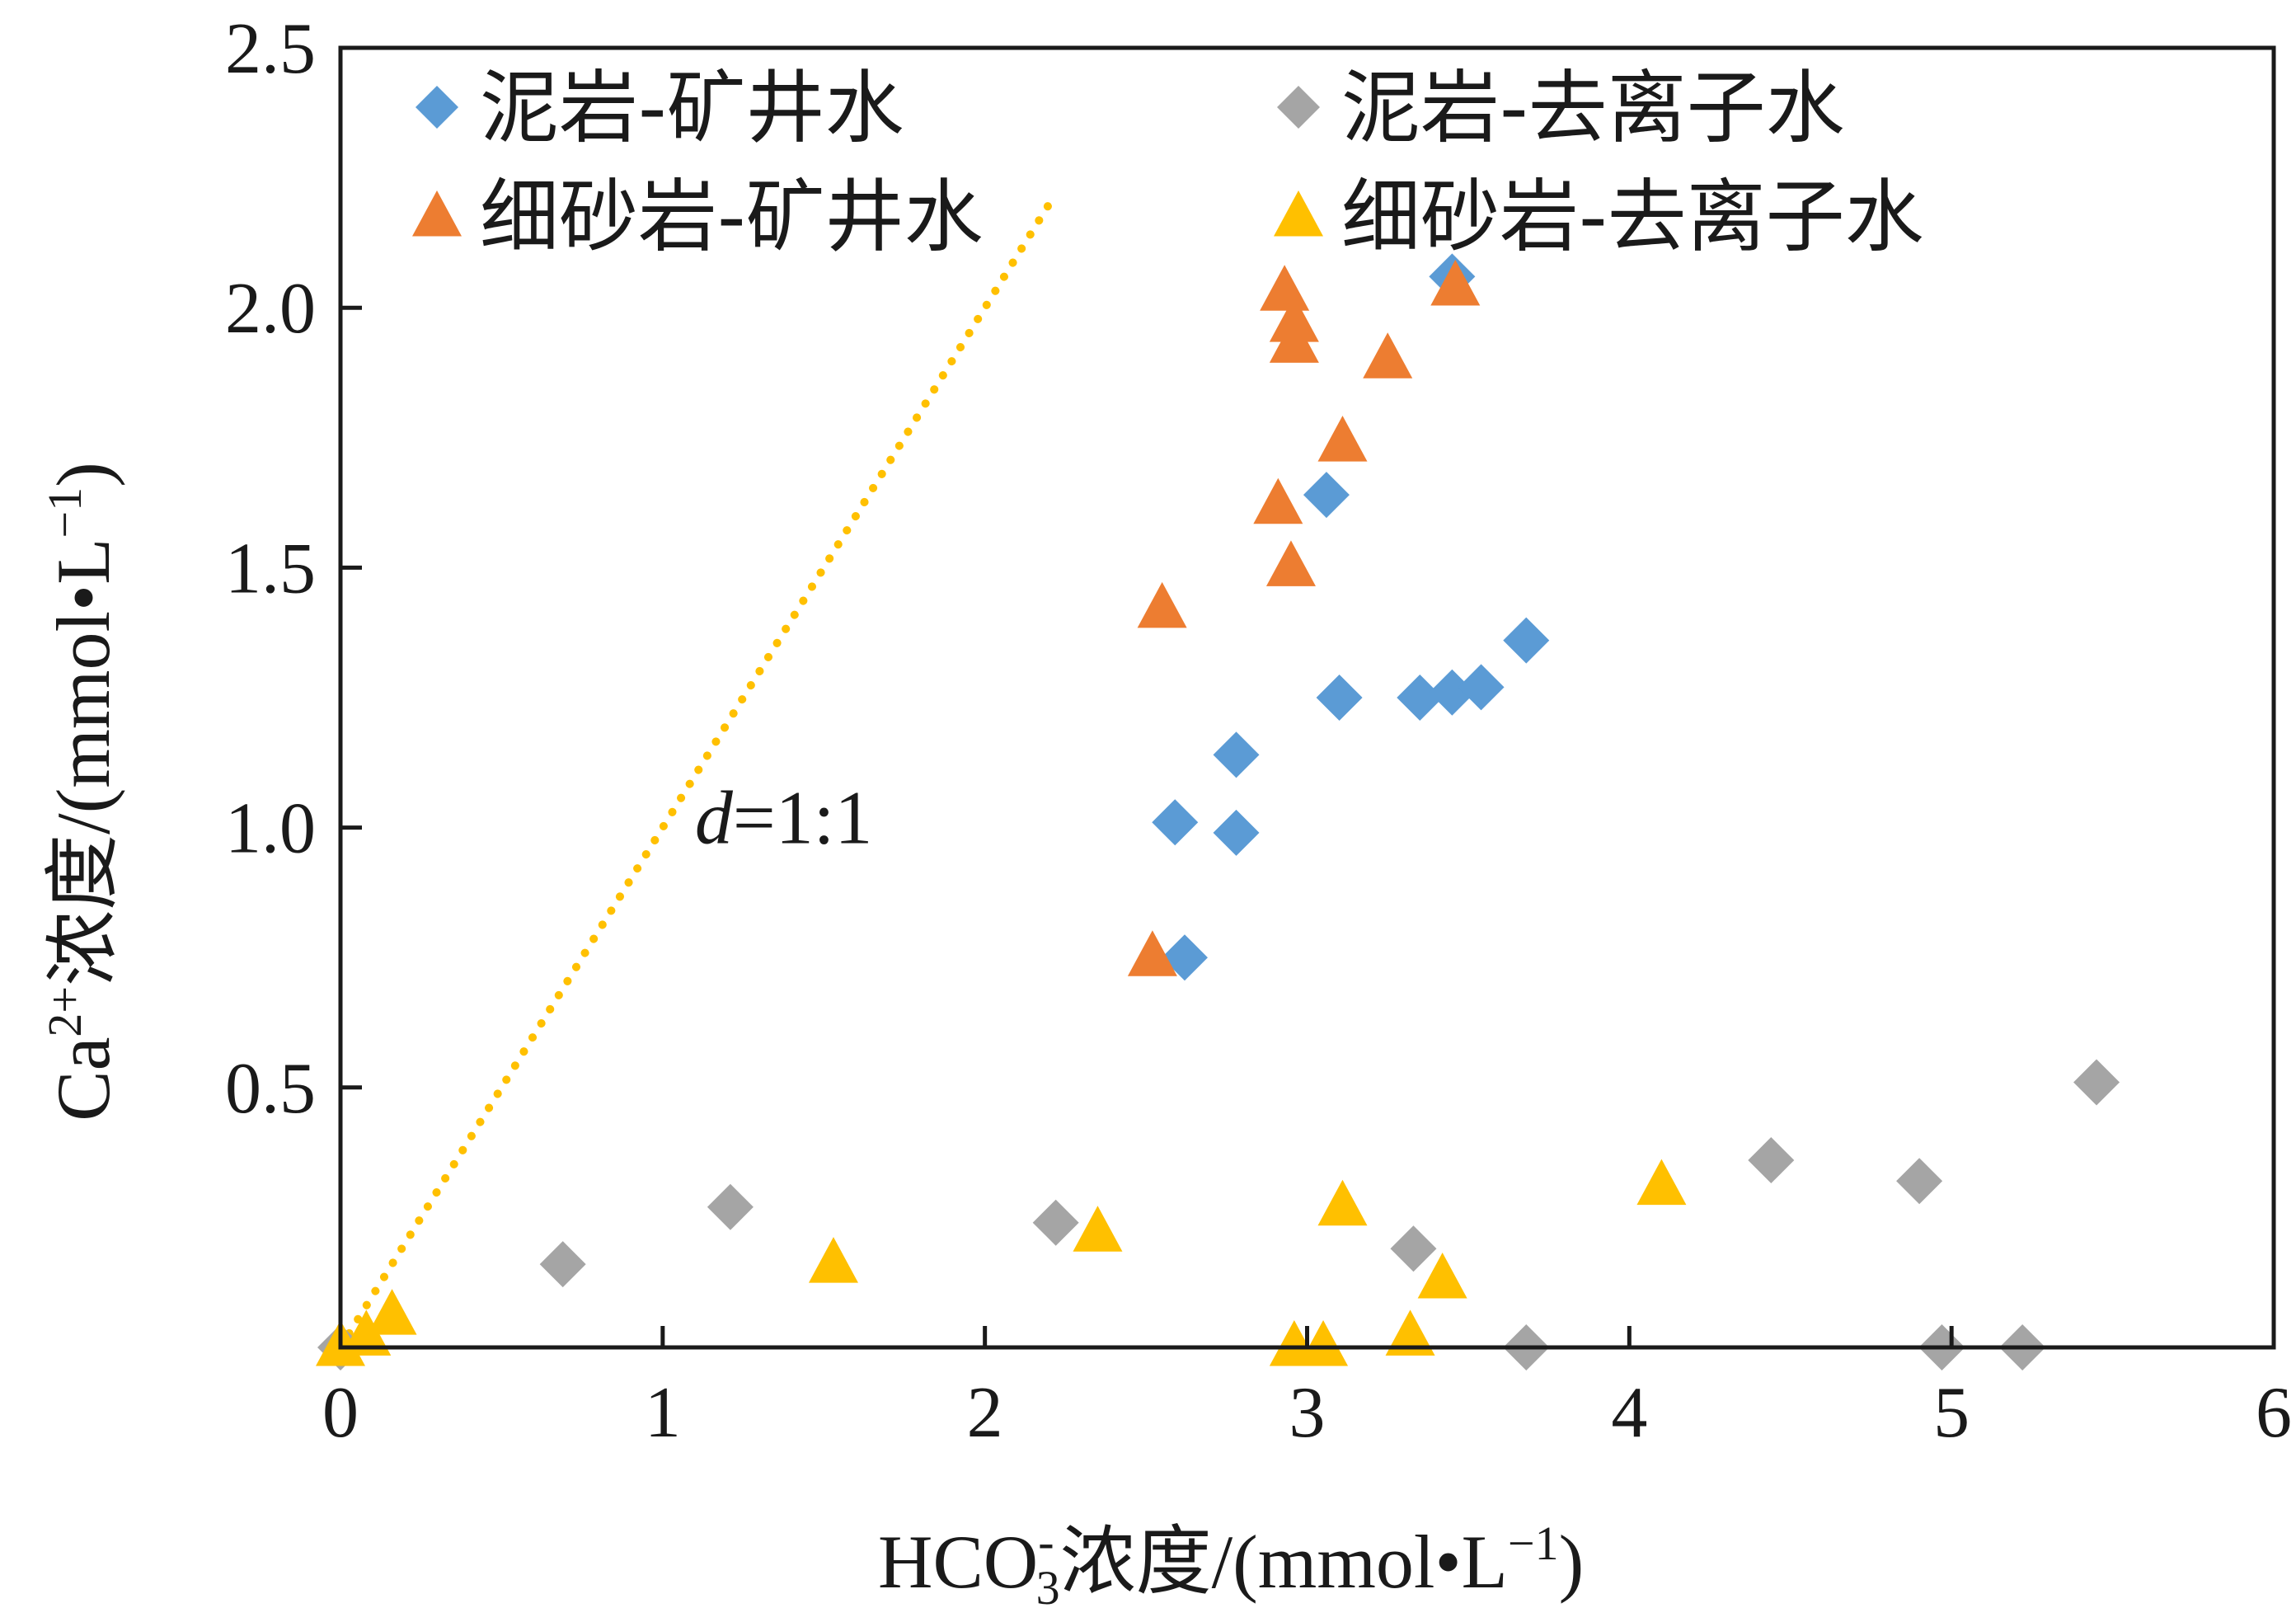  What do you see at coordinates (985, 1413) in the screenshot?
I see `x-tick-label: 2` at bounding box center [985, 1413].